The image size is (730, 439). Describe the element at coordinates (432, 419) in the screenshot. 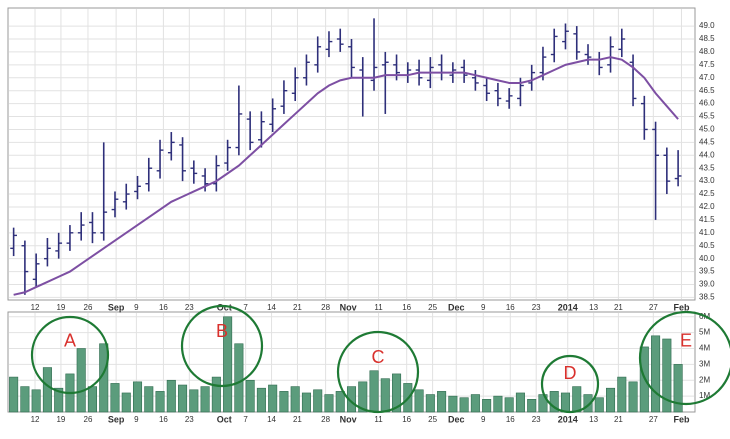

I see `x-tick-label: 25` at that location.